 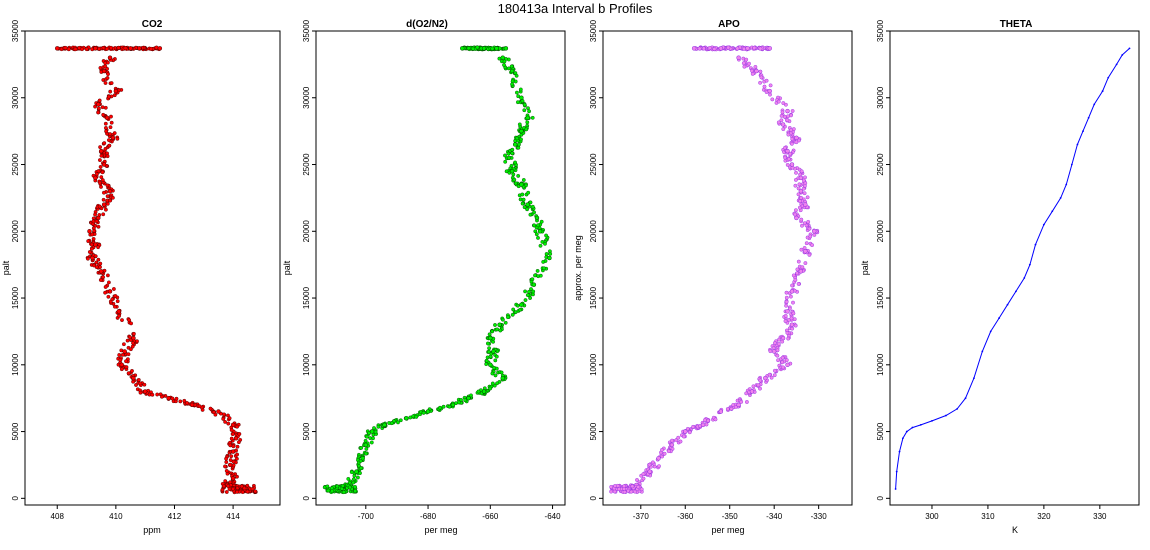 What do you see at coordinates (427, 24) in the screenshot?
I see `panel-o2n2-title: d(O2/N2)` at bounding box center [427, 24].